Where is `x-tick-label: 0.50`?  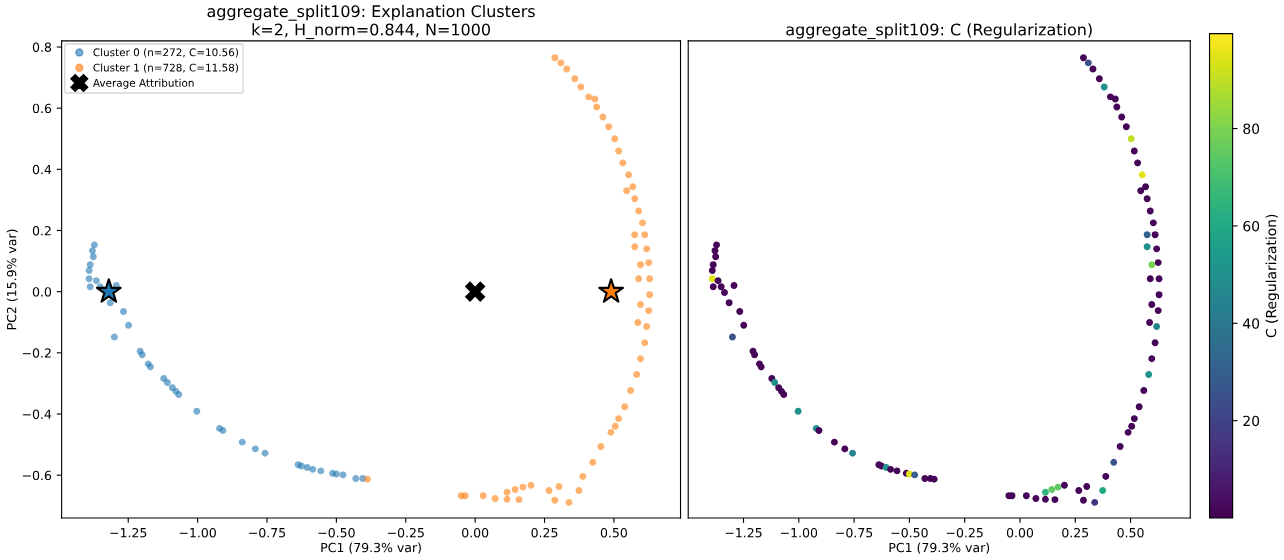 x-tick-label: 0.50 is located at coordinates (1130, 532).